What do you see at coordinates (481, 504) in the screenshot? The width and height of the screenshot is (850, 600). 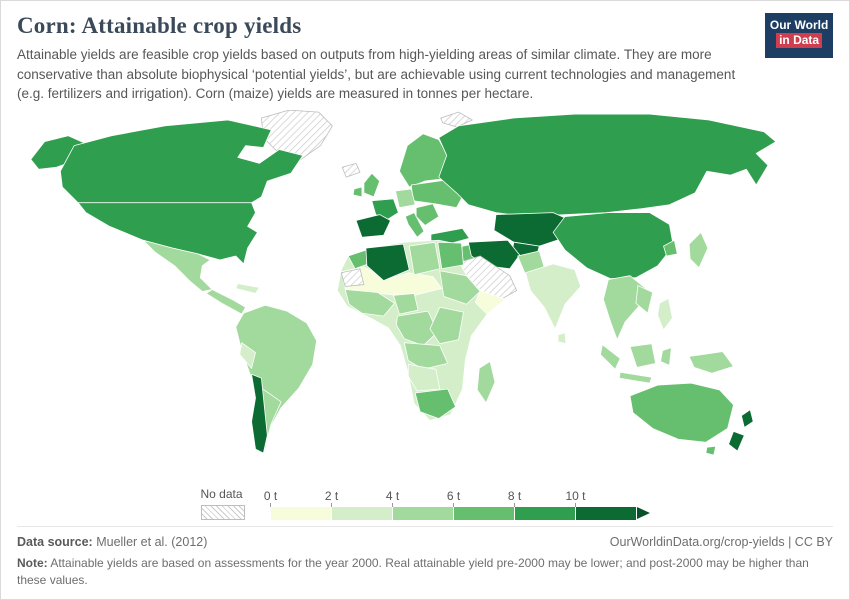 I see `legend-segment-6–8 t: 6 t` at bounding box center [481, 504].